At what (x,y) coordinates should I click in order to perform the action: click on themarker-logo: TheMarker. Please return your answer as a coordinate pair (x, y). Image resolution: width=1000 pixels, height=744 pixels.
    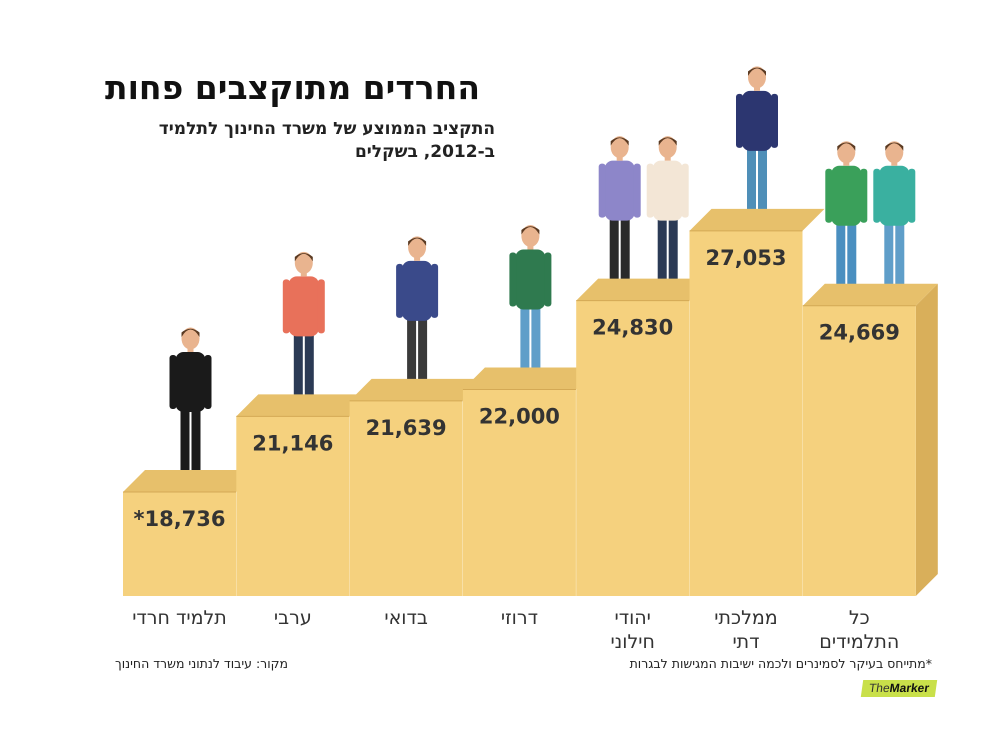
    Looking at the image, I should click on (899, 688).